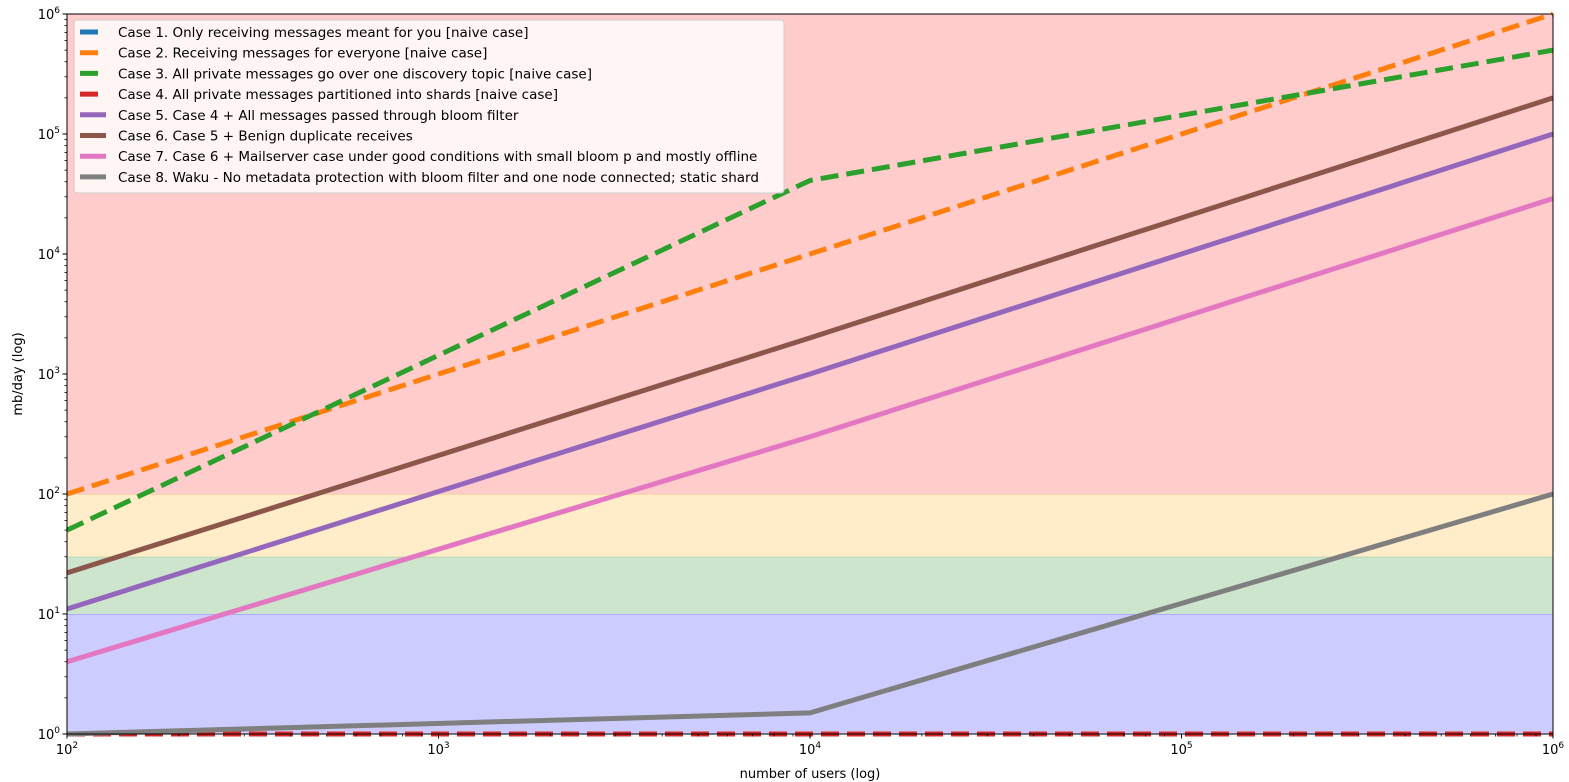 This screenshot has height=782, width=1569. I want to click on y-axis-ticks: 100 10¹ 10² 10³ 104 10⁵ 106, so click(52, 374).